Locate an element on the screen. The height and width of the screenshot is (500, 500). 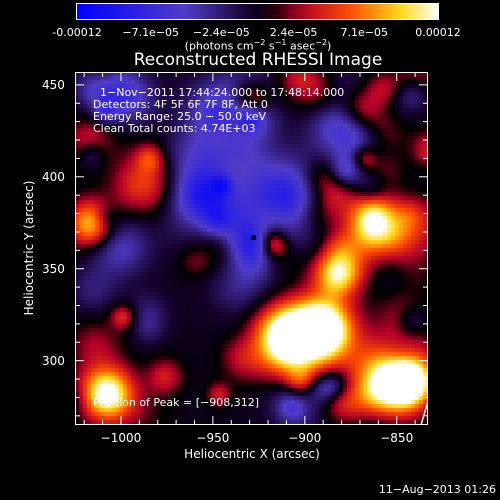
colorbar-tick-label: -0.00012 is located at coordinates (77, 32).